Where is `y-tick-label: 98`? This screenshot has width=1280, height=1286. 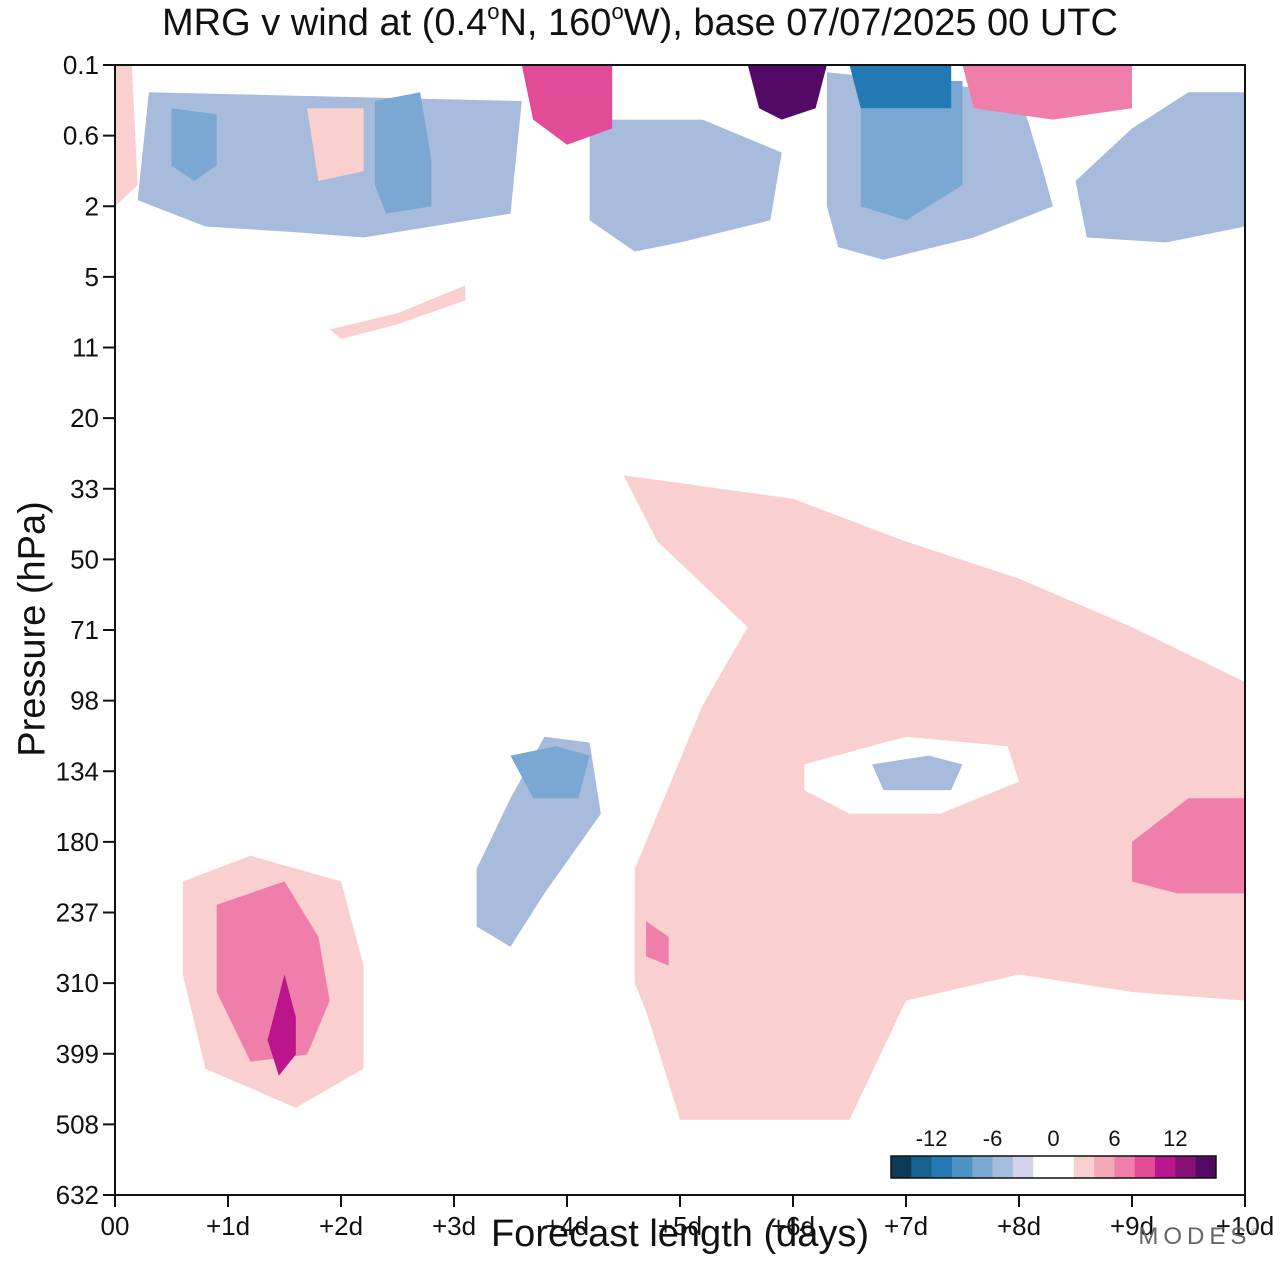
y-tick-label: 98 is located at coordinates (84, 701).